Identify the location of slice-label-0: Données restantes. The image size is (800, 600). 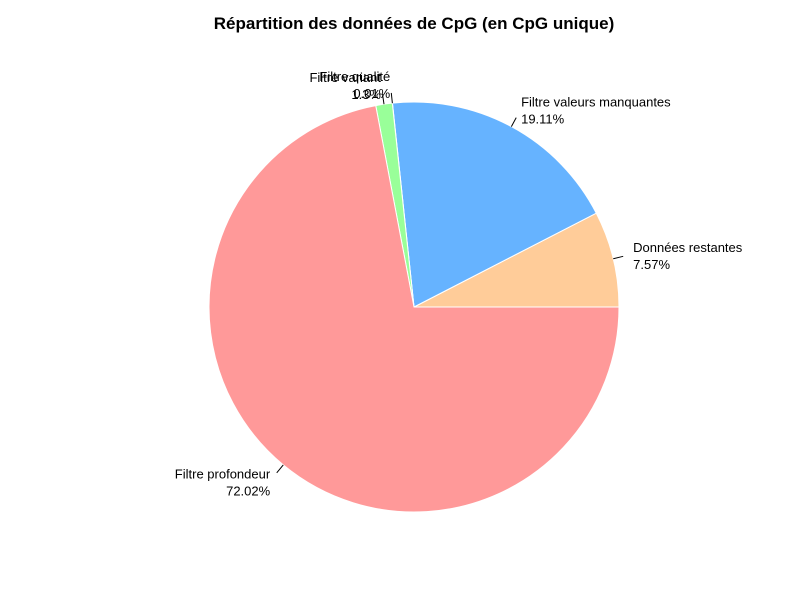
(688, 247).